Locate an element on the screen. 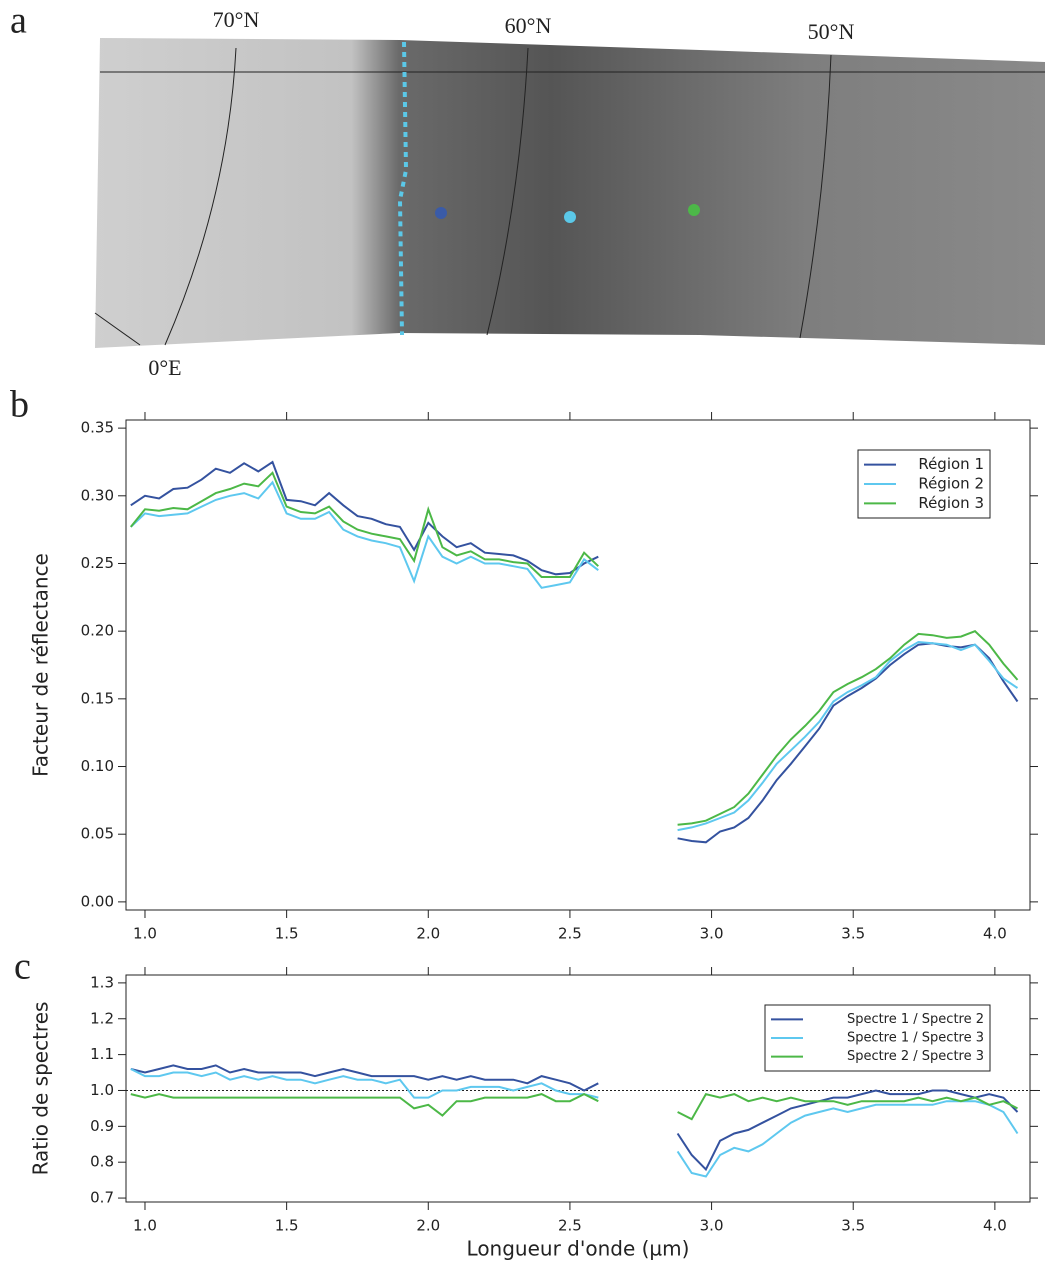 The image size is (1048, 1264). y-tick-label: 0.8 is located at coordinates (102, 1162).